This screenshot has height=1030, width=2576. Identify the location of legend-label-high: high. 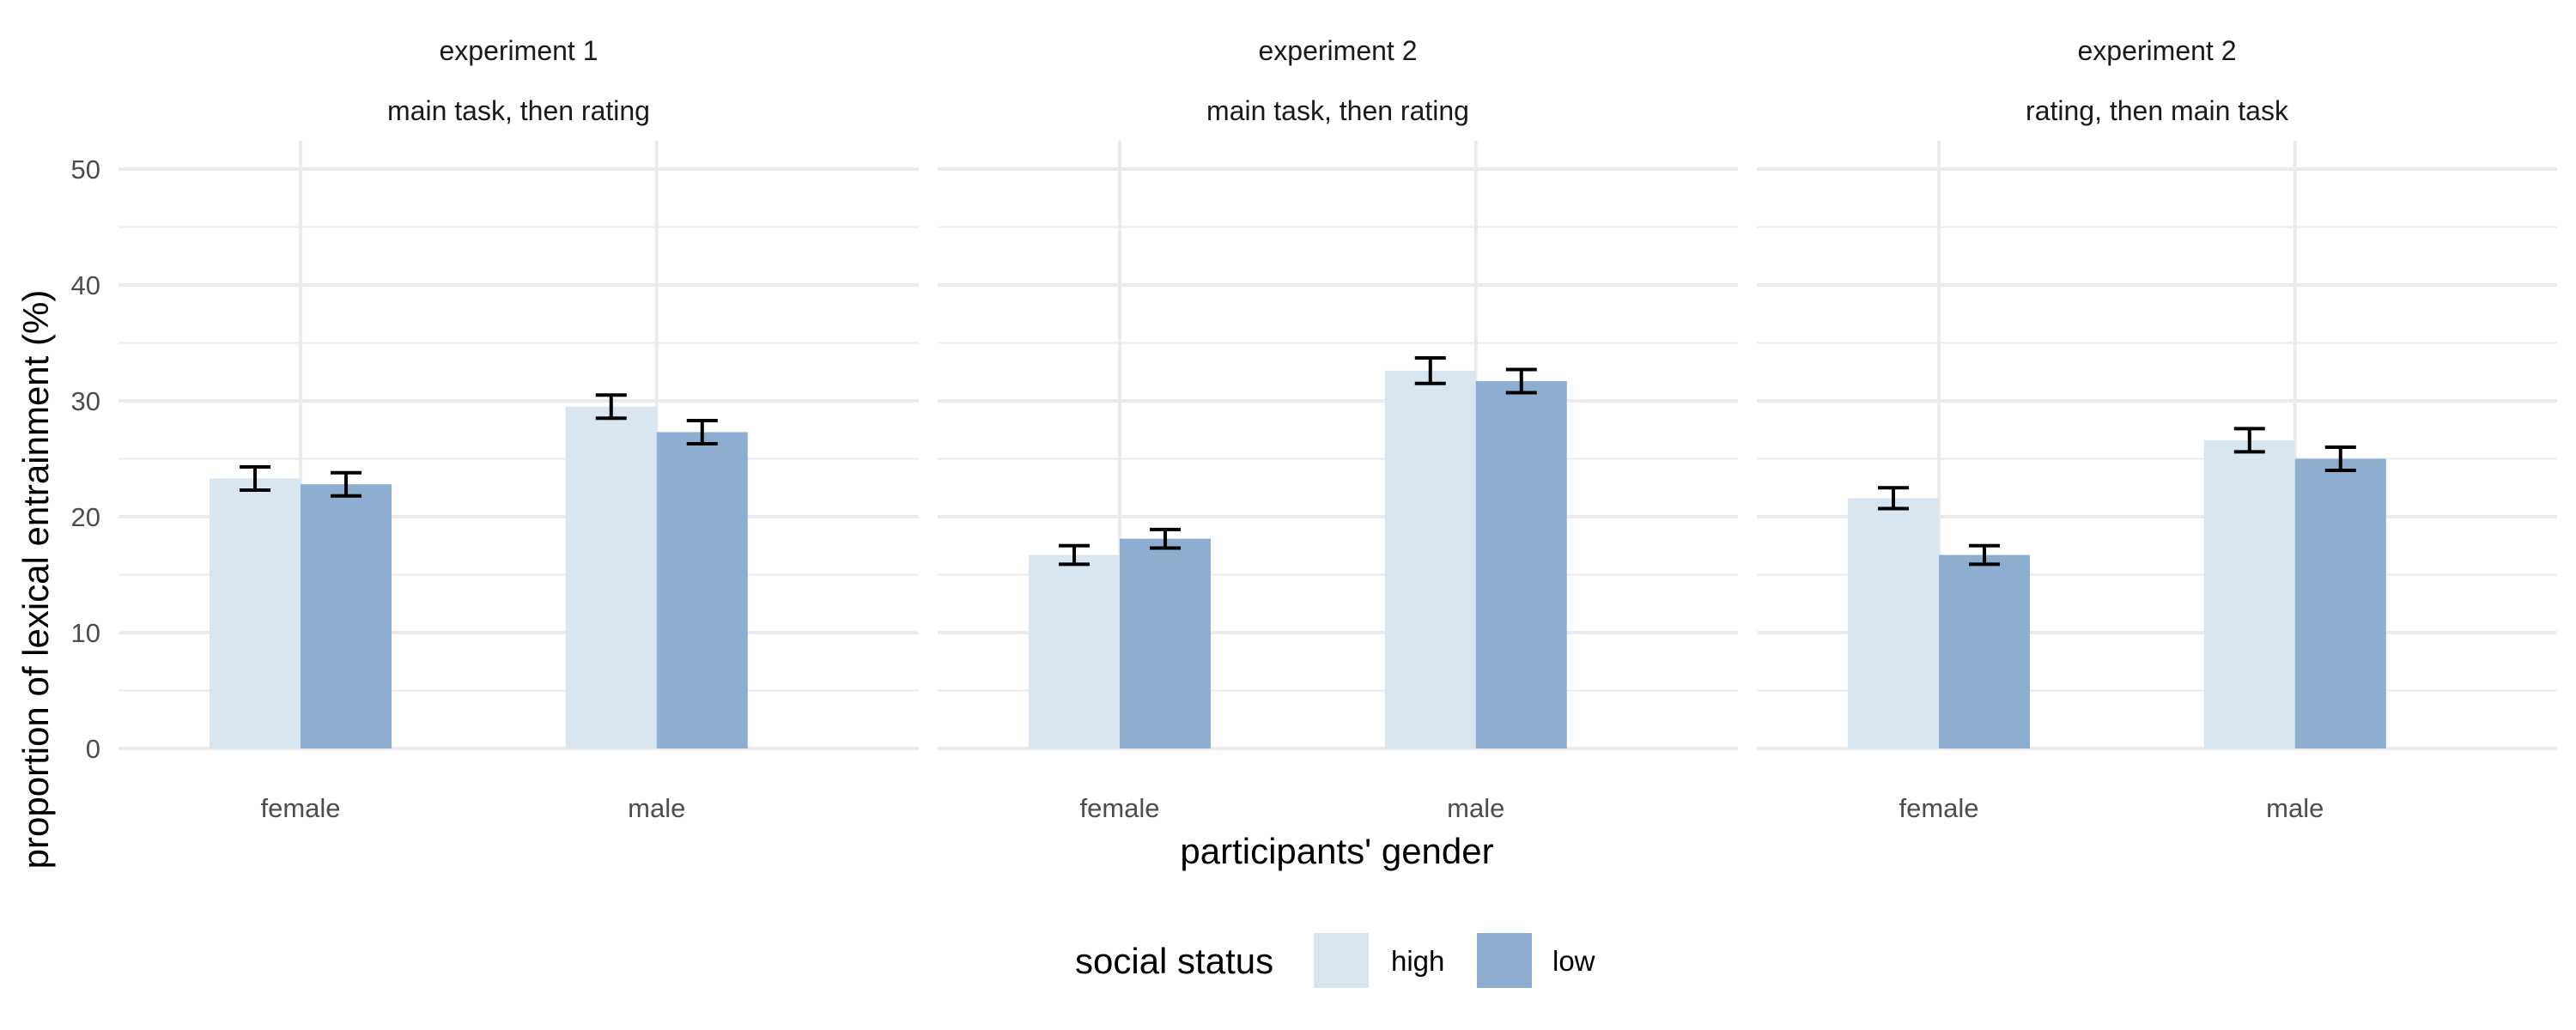
(1418, 961).